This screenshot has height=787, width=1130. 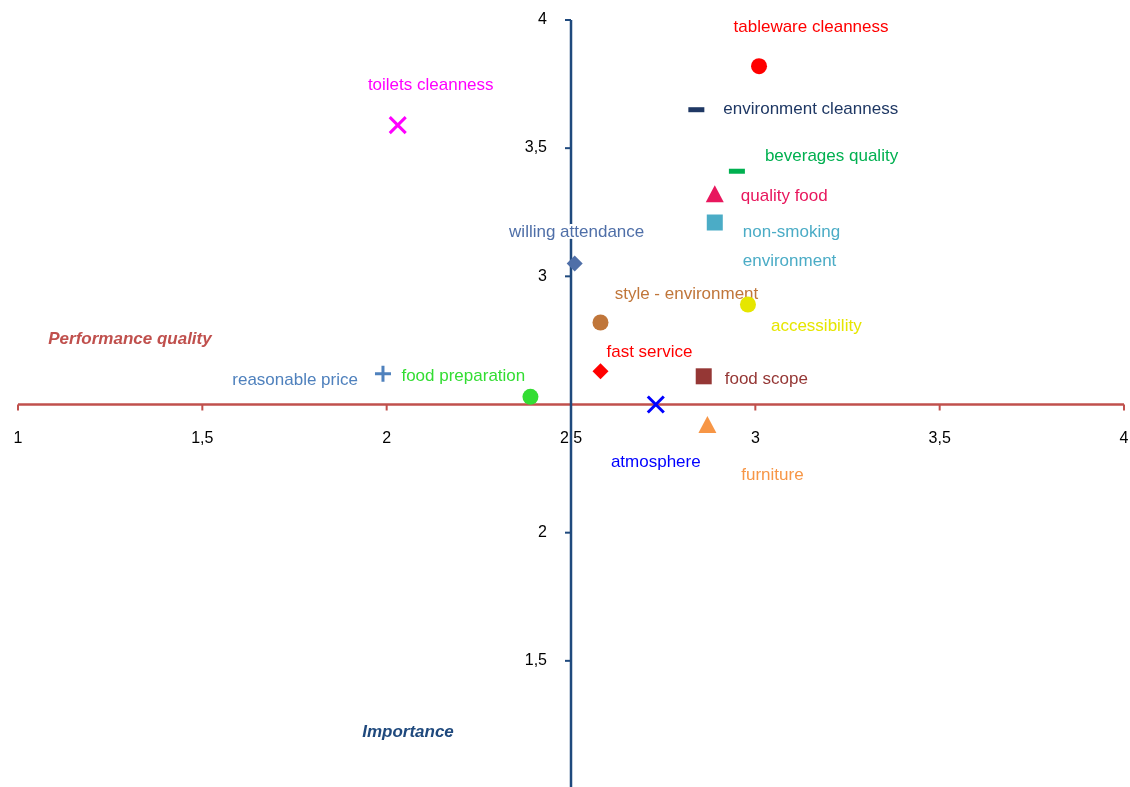 I want to click on series-label: style - environment, so click(x=686, y=294).